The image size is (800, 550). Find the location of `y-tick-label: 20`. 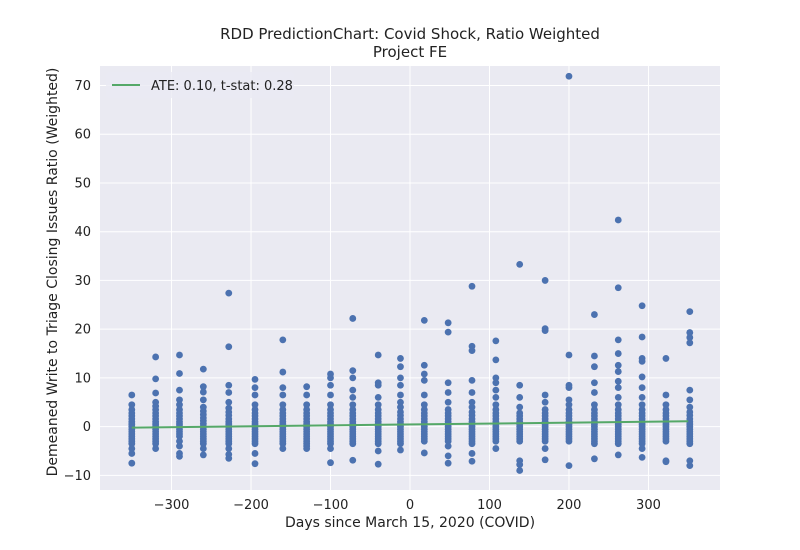

y-tick-label: 20 is located at coordinates (82, 330).